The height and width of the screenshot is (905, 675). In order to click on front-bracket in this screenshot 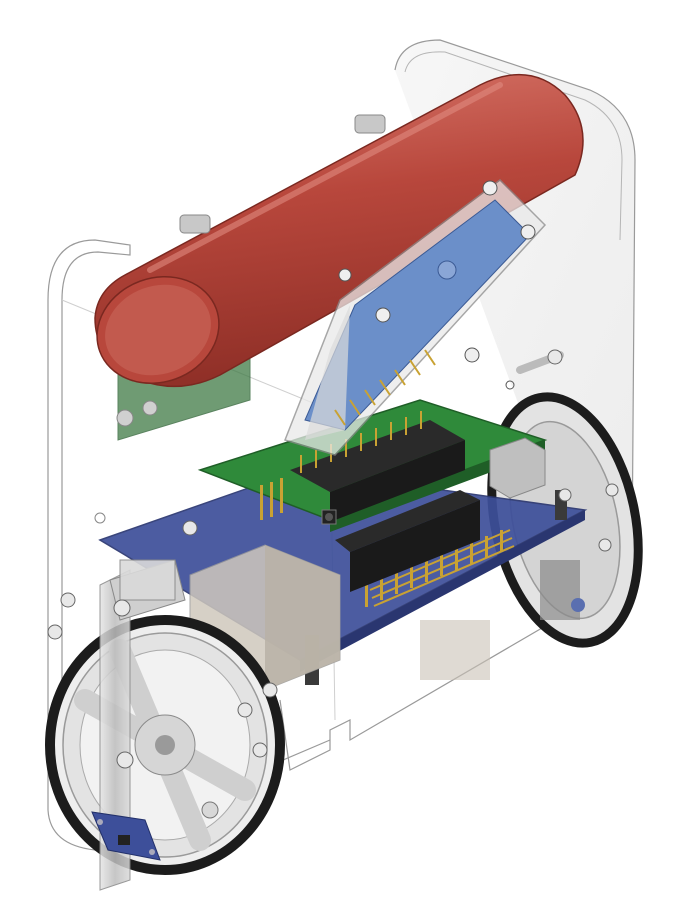, I will do `click(162, 725)`.